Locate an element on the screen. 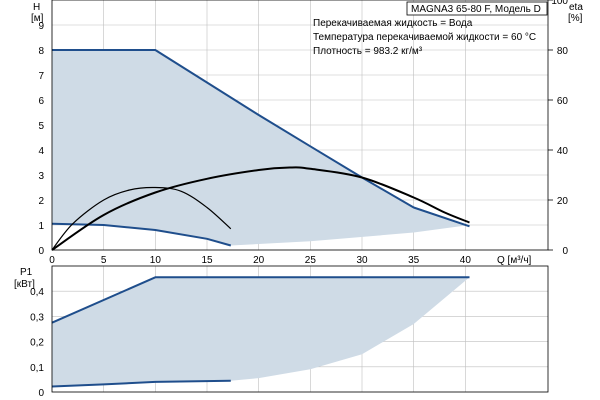  x-tick-label: 25 is located at coordinates (311, 260).